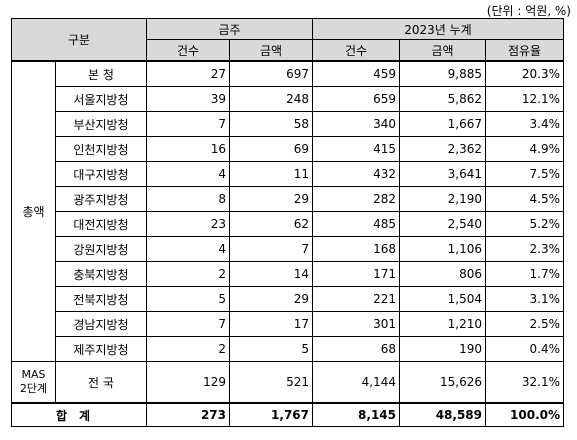 Image resolution: width=577 pixels, height=440 pixels. I want to click on ytd-amount: 1,106, so click(442, 249).